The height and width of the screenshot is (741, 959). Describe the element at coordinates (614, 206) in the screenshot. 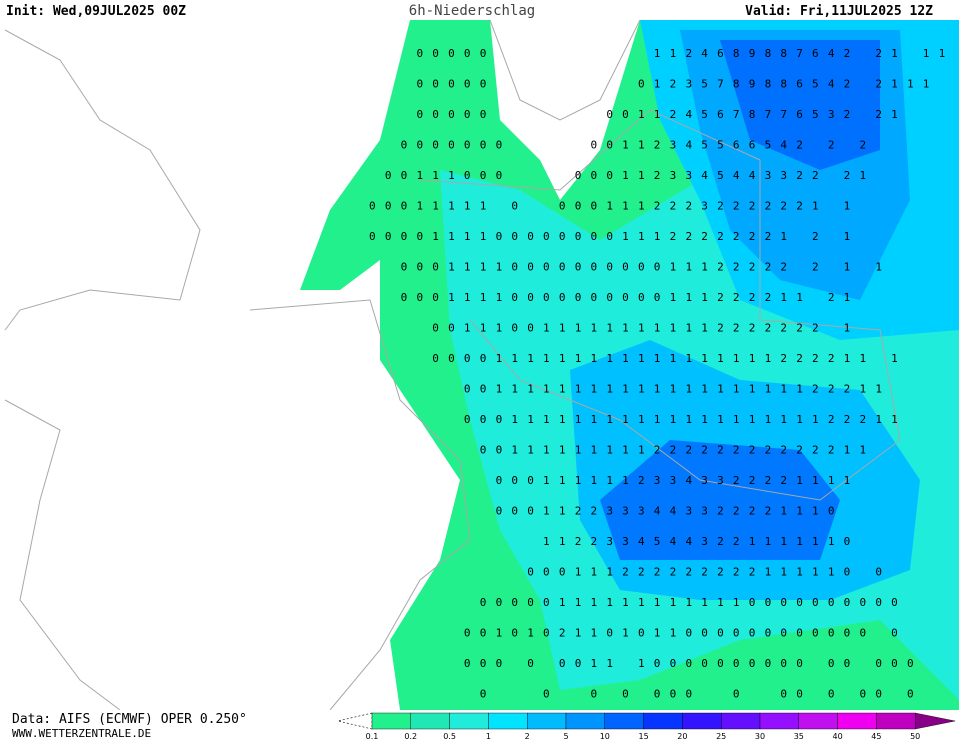

I see `grid-row: 00011111 0 00011122232222221 1` at that location.